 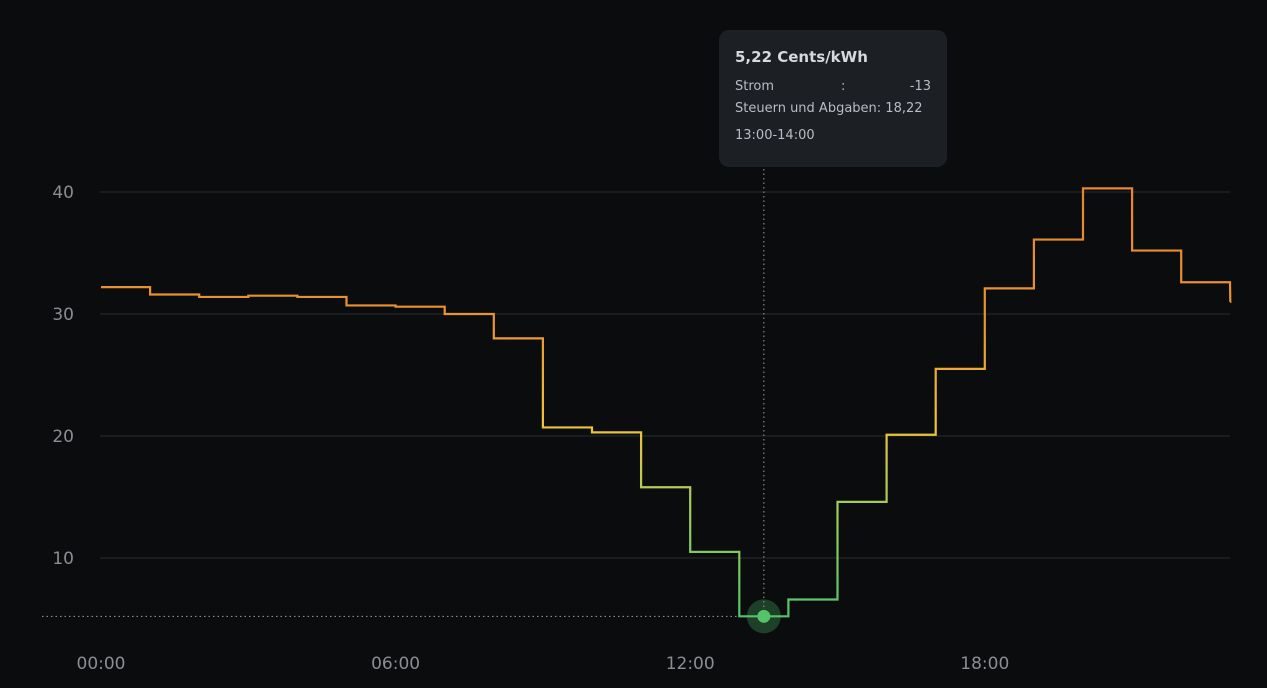 What do you see at coordinates (775, 135) in the screenshot?
I see `tooltip-time: 13:00-14:00` at bounding box center [775, 135].